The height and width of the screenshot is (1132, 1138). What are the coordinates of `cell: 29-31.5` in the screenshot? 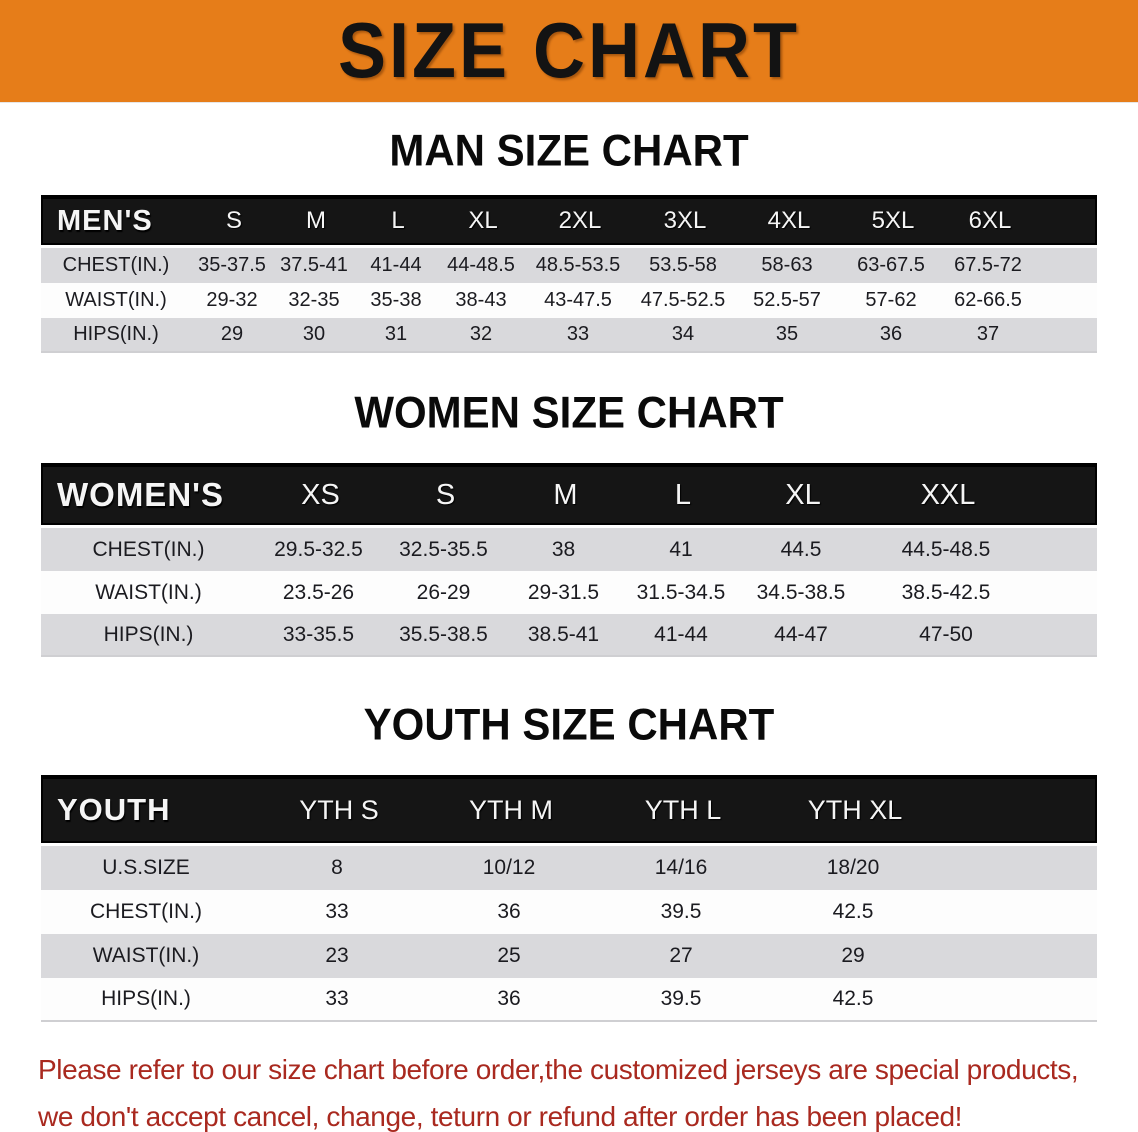 It's located at (563, 592).